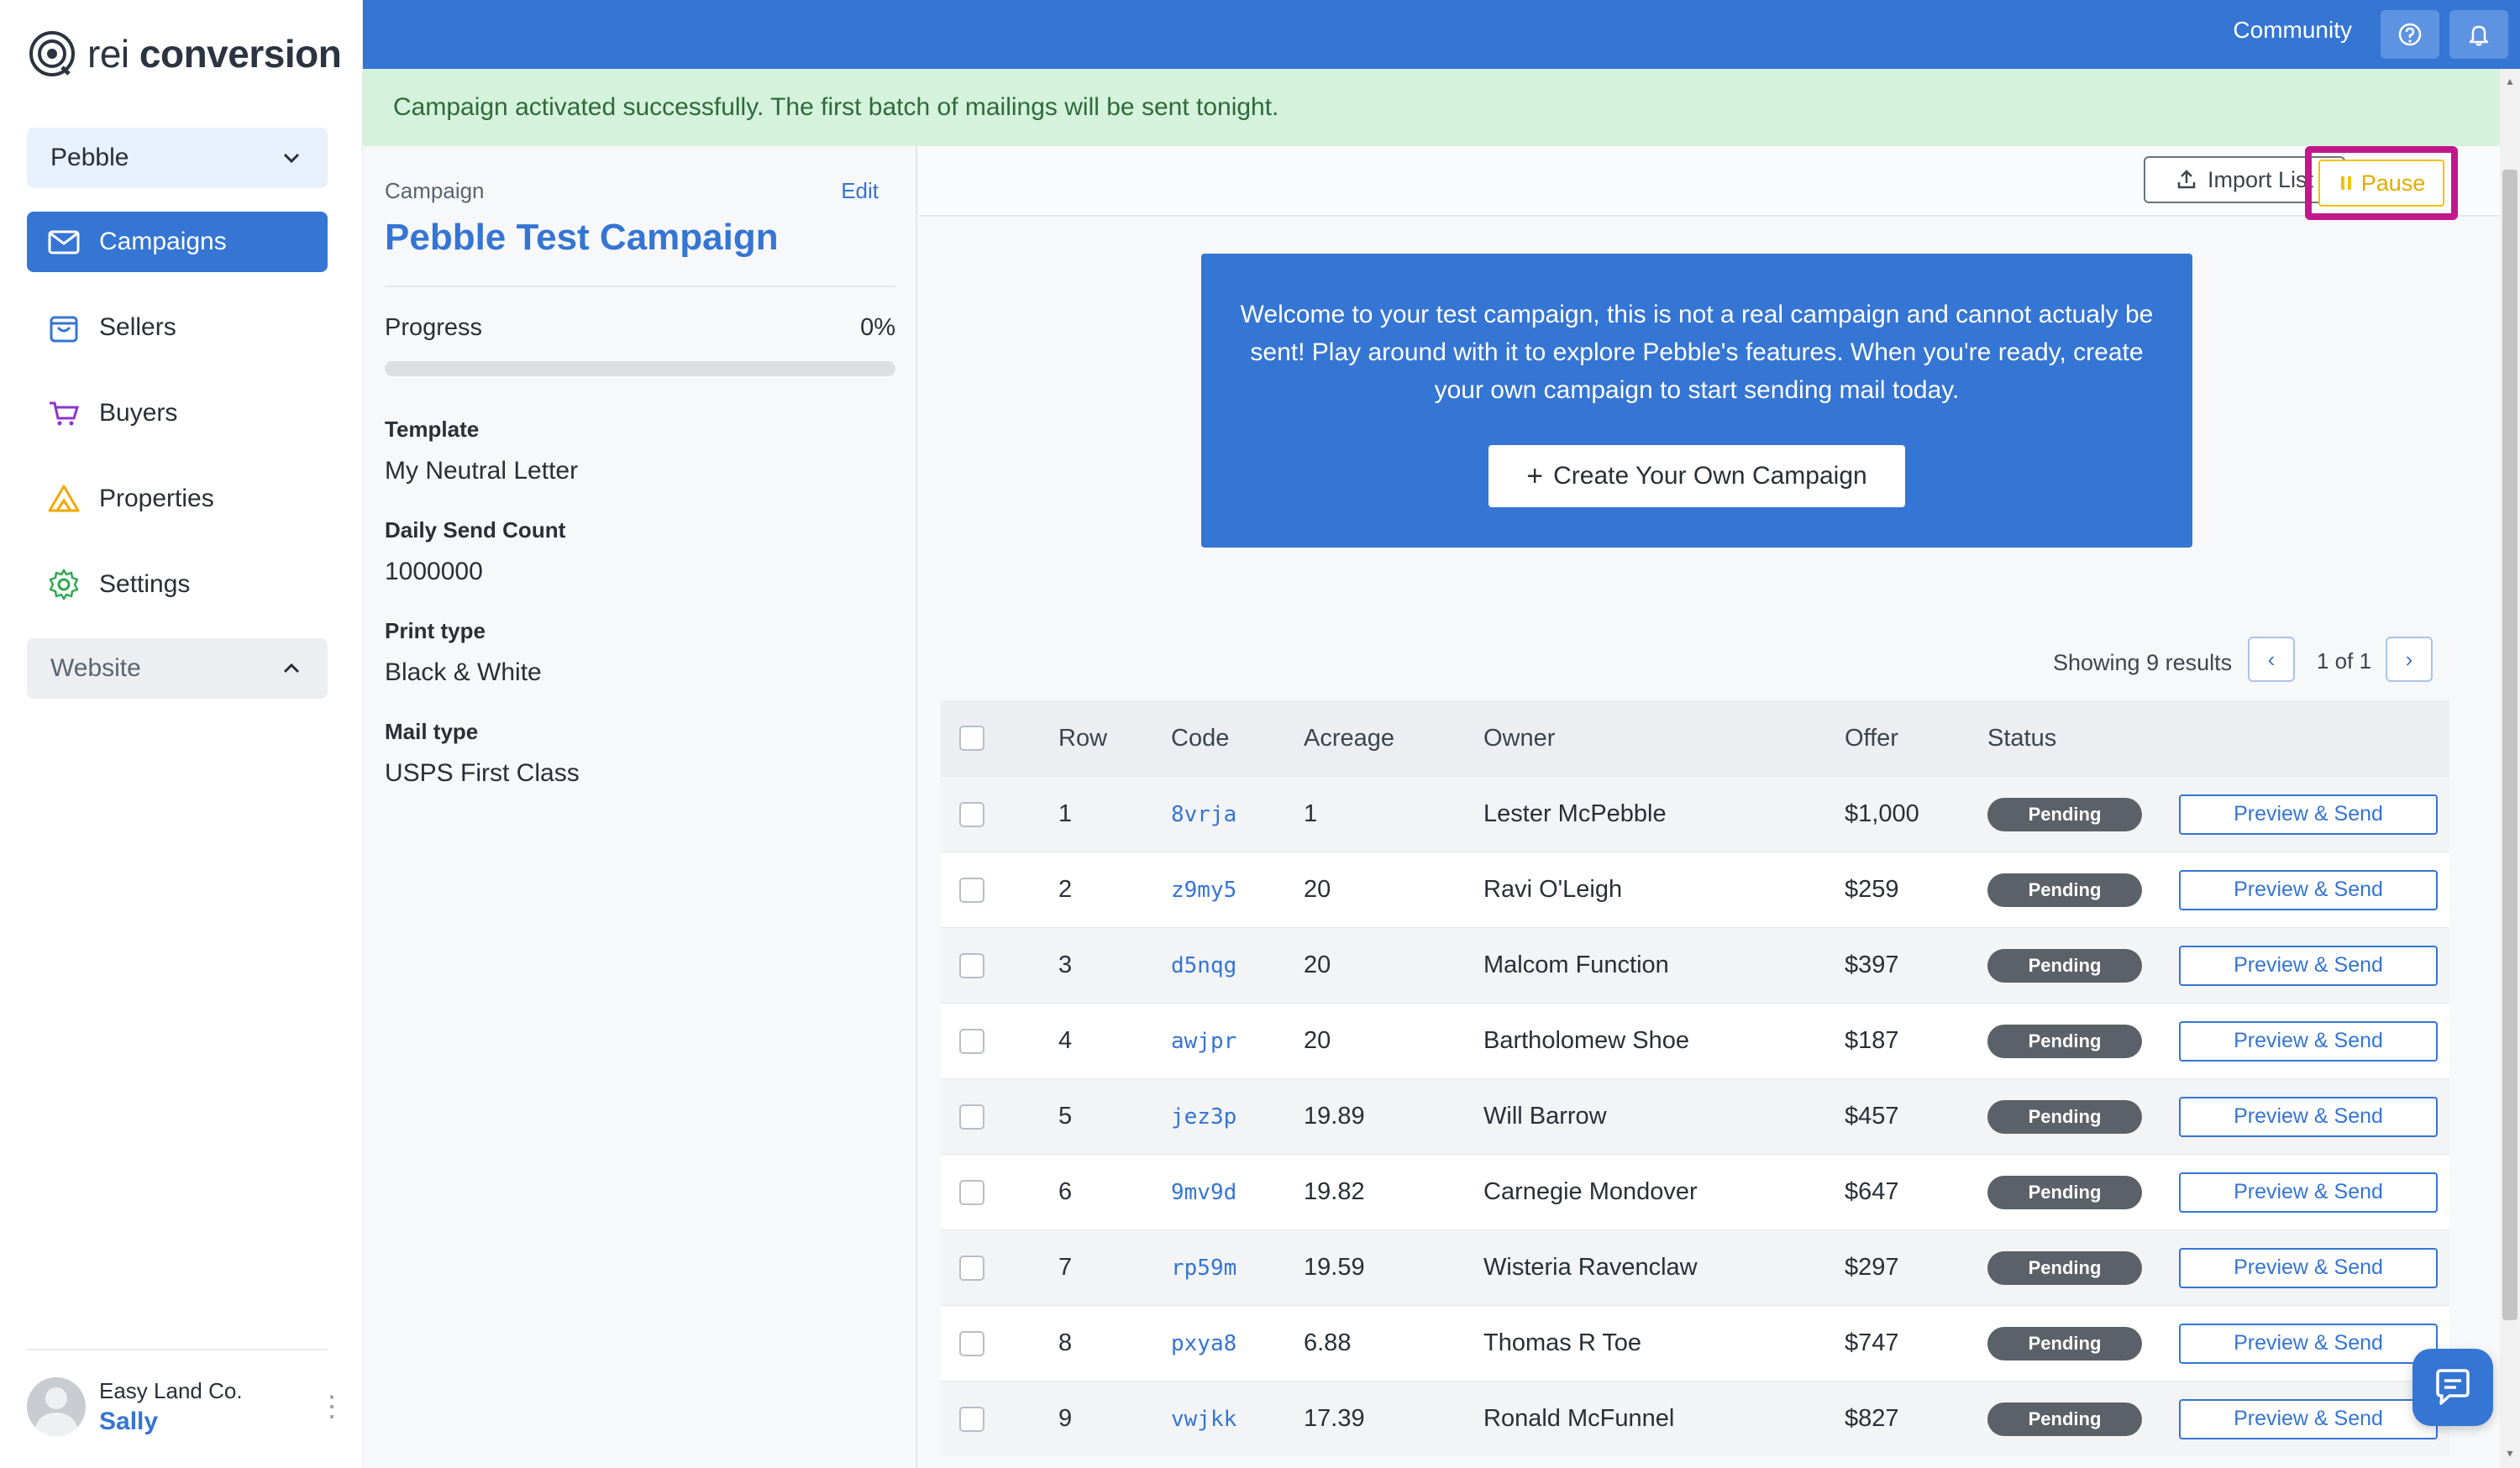  What do you see at coordinates (177, 158) in the screenshot?
I see `workspace-select: Pebble` at bounding box center [177, 158].